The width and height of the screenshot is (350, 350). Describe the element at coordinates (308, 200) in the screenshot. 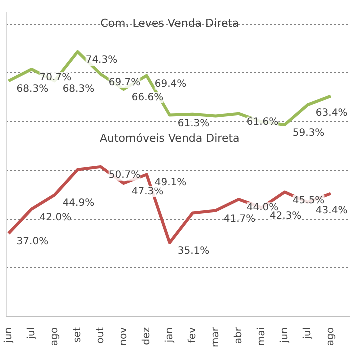

I see `data-label: 45.5%` at that location.